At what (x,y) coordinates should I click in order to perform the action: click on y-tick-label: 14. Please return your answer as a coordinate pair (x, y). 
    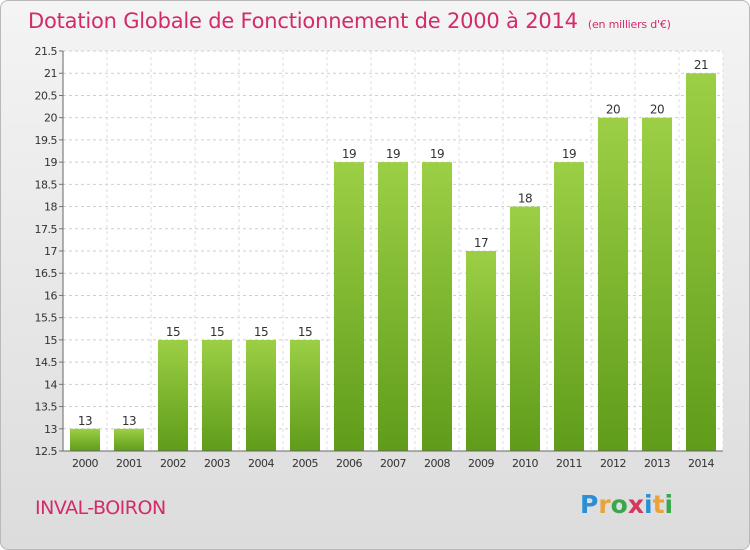
    Looking at the image, I should click on (50, 384).